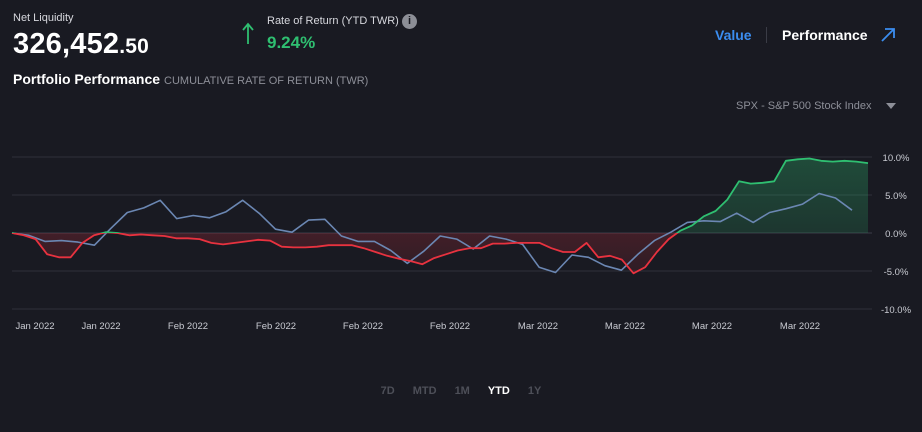 This screenshot has height=432, width=922. I want to click on benchmark-select: SPX - S&P 500 Stock Index, so click(804, 106).